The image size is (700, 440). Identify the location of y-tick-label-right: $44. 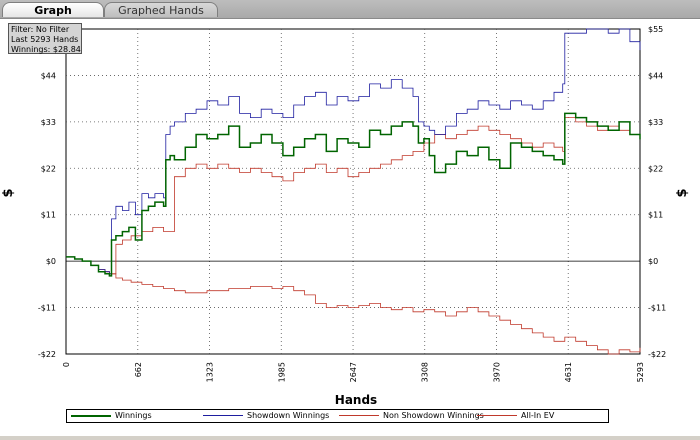
(655, 75).